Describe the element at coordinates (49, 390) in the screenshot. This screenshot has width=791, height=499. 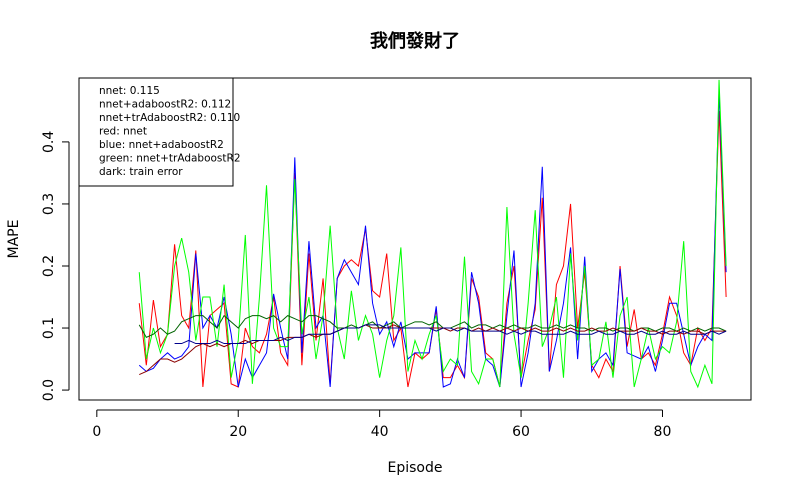
I see `y-tick-label: 0.0` at that location.